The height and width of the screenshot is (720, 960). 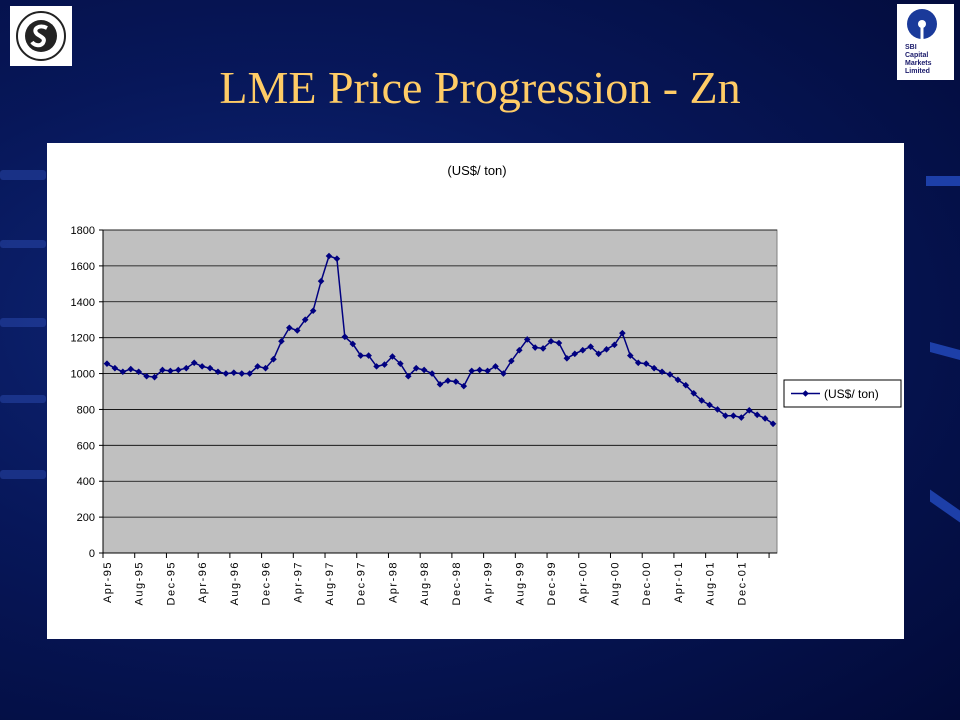 What do you see at coordinates (83, 231) in the screenshot?
I see `y-tick-label: 1800` at bounding box center [83, 231].